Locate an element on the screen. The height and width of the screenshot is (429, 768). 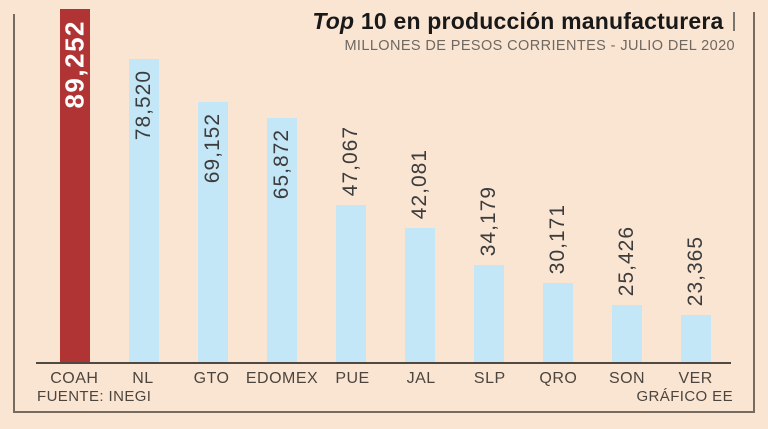
bar-value-label: 42,081 is located at coordinates (419, 183).